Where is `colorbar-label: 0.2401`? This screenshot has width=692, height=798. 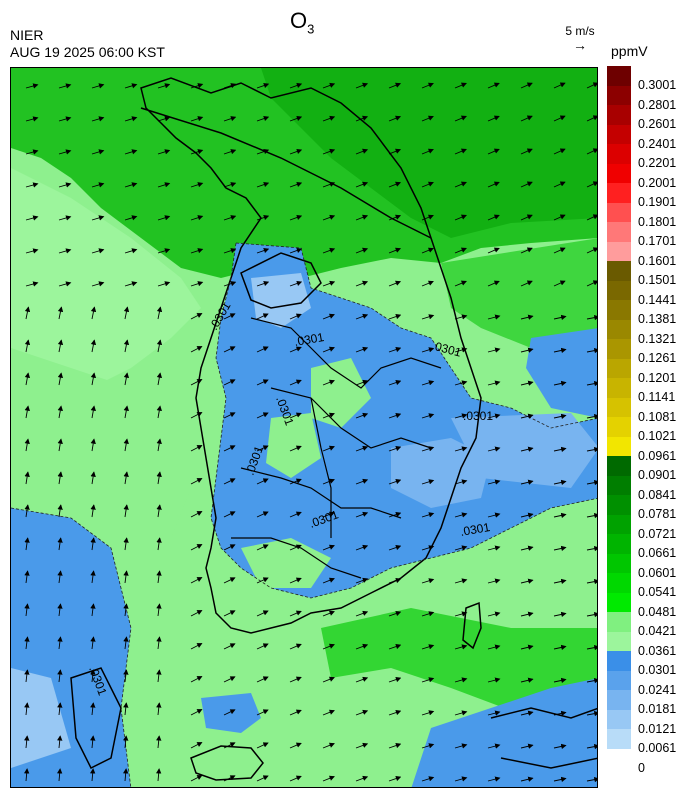
colorbar-label: 0.2401 is located at coordinates (657, 143).